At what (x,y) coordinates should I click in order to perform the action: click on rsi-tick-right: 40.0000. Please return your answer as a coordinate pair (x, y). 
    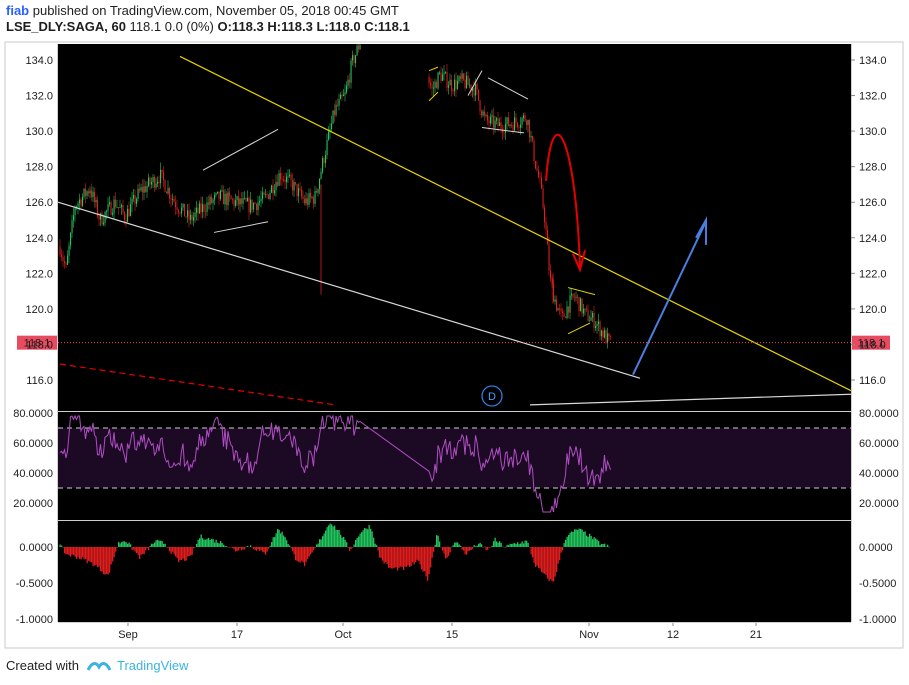
    Looking at the image, I should click on (879, 474).